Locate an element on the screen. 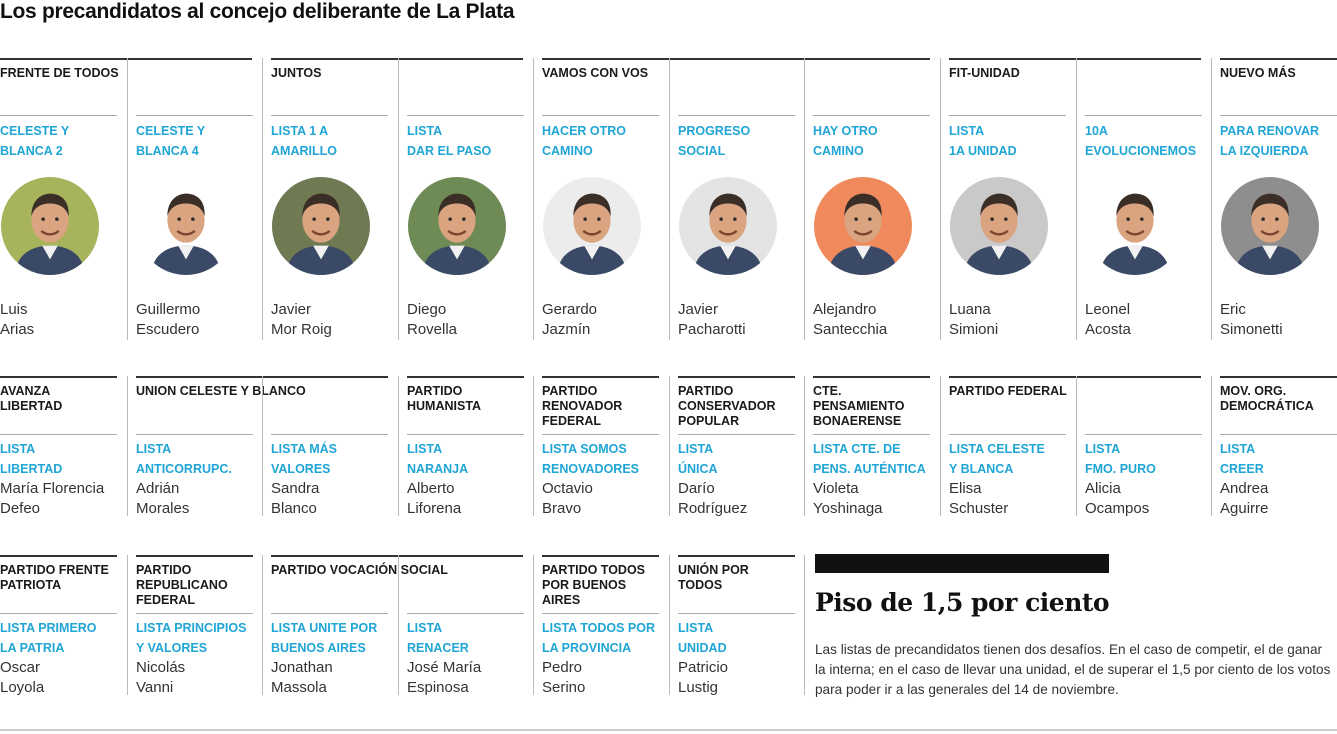  candidate-first-name: Alicia is located at coordinates (1103, 488).